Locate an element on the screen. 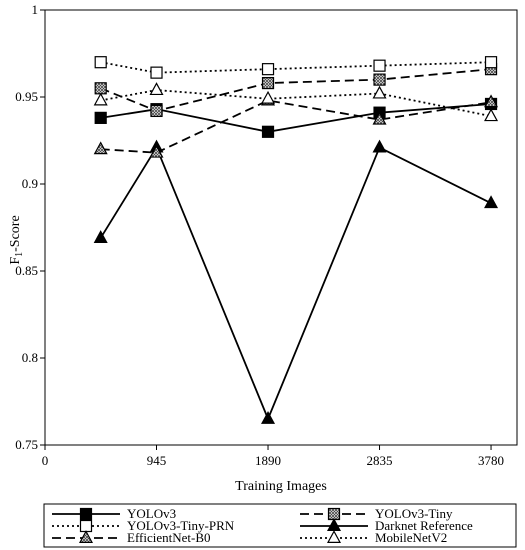 The image size is (525, 550). legend-box is located at coordinates (280, 525).